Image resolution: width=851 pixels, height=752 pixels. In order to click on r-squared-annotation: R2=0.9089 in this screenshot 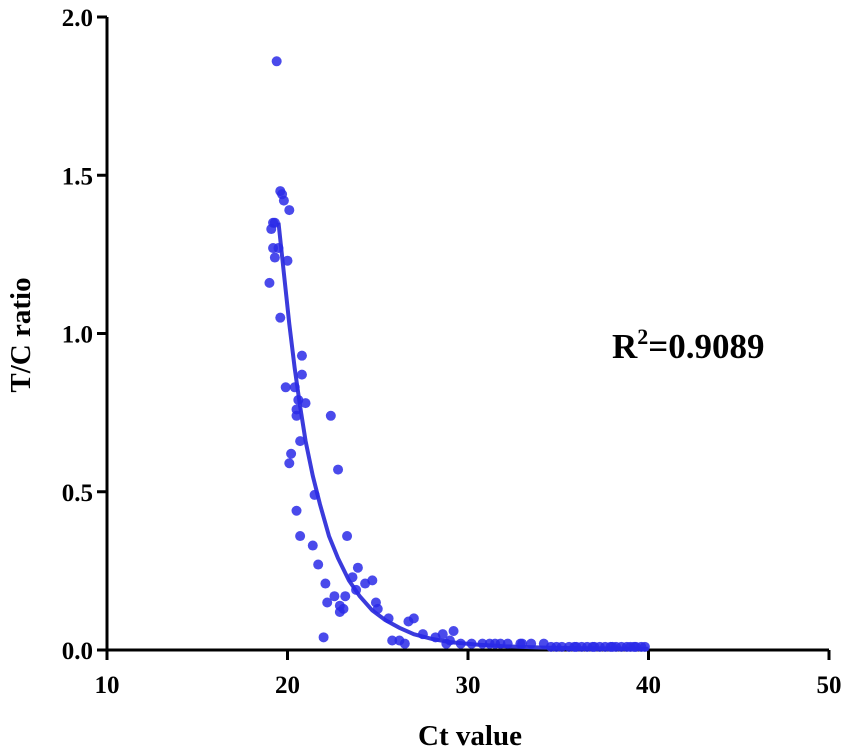, I will do `click(688, 345)`.